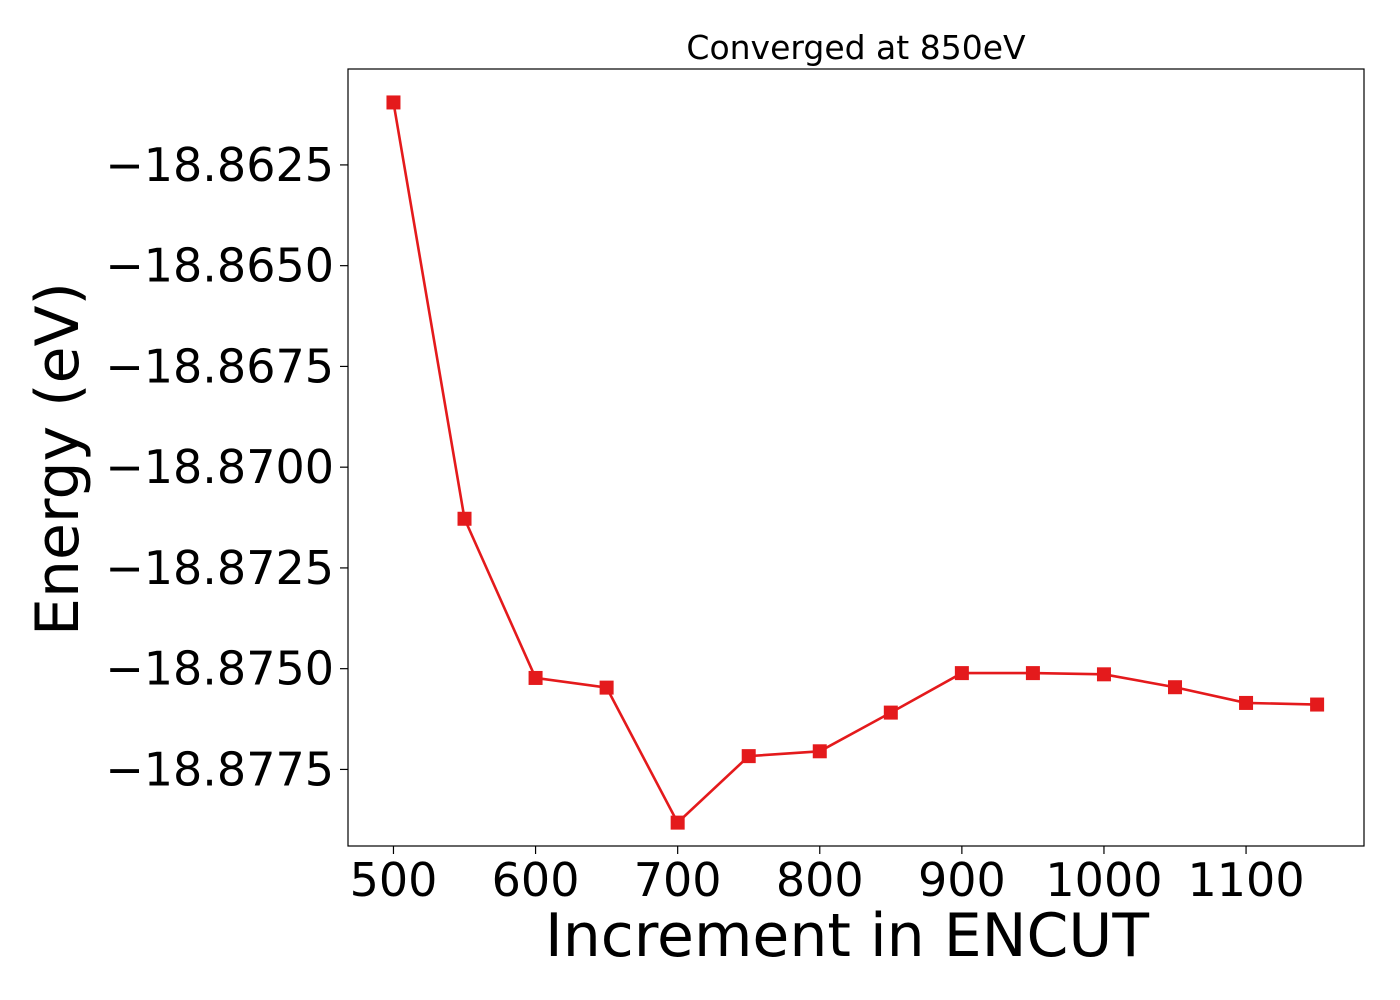 The image size is (1400, 1000). What do you see at coordinates (1103, 880) in the screenshot?
I see `x-tick-label: 1000` at bounding box center [1103, 880].